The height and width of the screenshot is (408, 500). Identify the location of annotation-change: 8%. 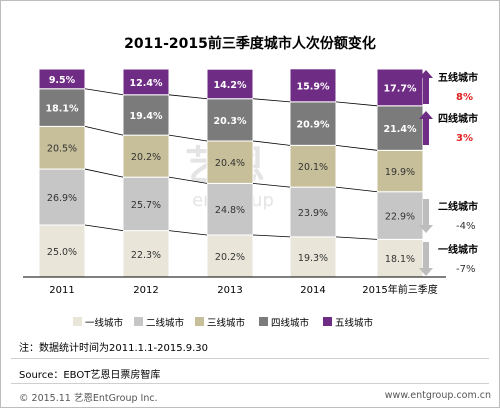
(464, 97).